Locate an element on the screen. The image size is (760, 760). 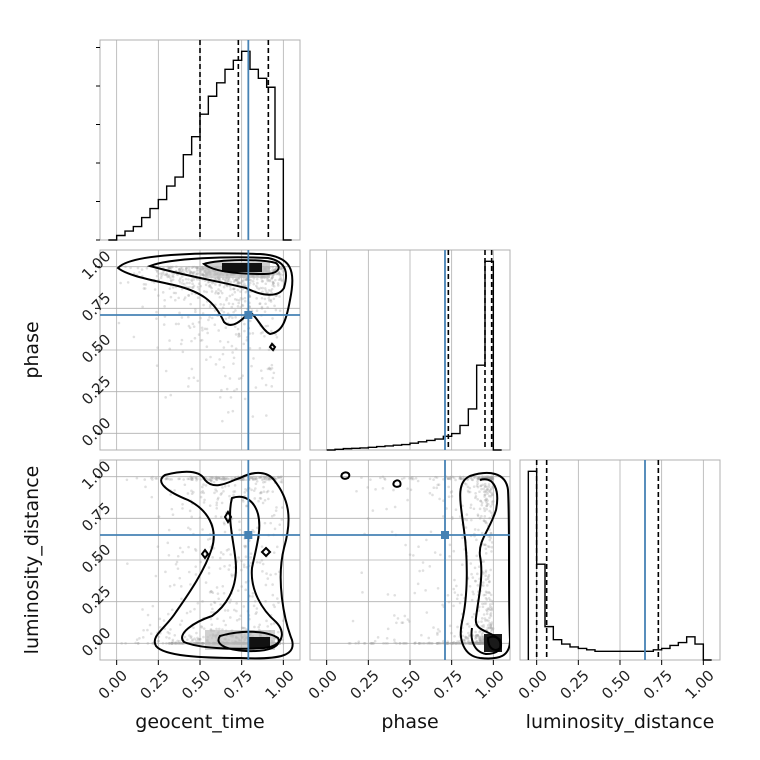
x-tick-label: 0.50 is located at coordinates (406, 684).